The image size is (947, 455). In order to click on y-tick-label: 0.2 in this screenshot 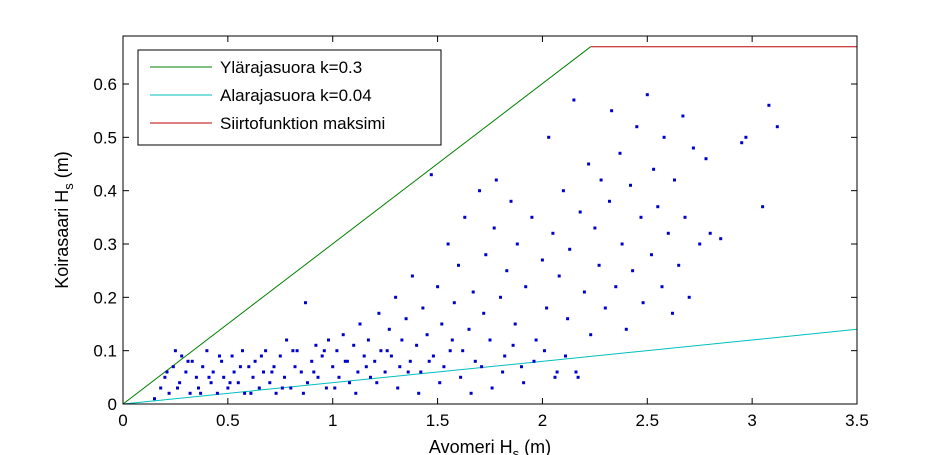, I will do `click(105, 297)`.